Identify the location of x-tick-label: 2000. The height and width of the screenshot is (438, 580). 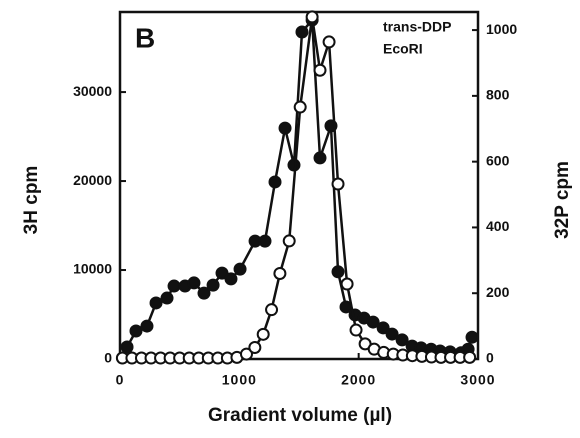
(358, 380).